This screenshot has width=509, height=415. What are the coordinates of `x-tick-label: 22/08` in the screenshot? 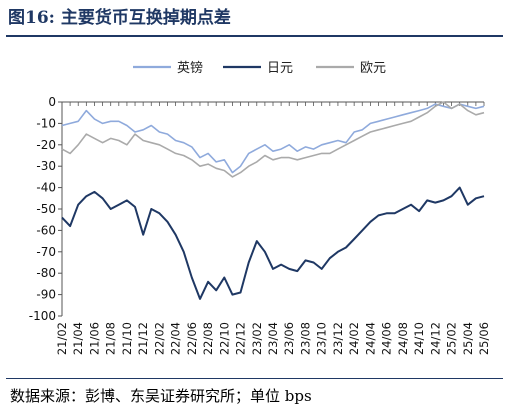 It's located at (208, 338).